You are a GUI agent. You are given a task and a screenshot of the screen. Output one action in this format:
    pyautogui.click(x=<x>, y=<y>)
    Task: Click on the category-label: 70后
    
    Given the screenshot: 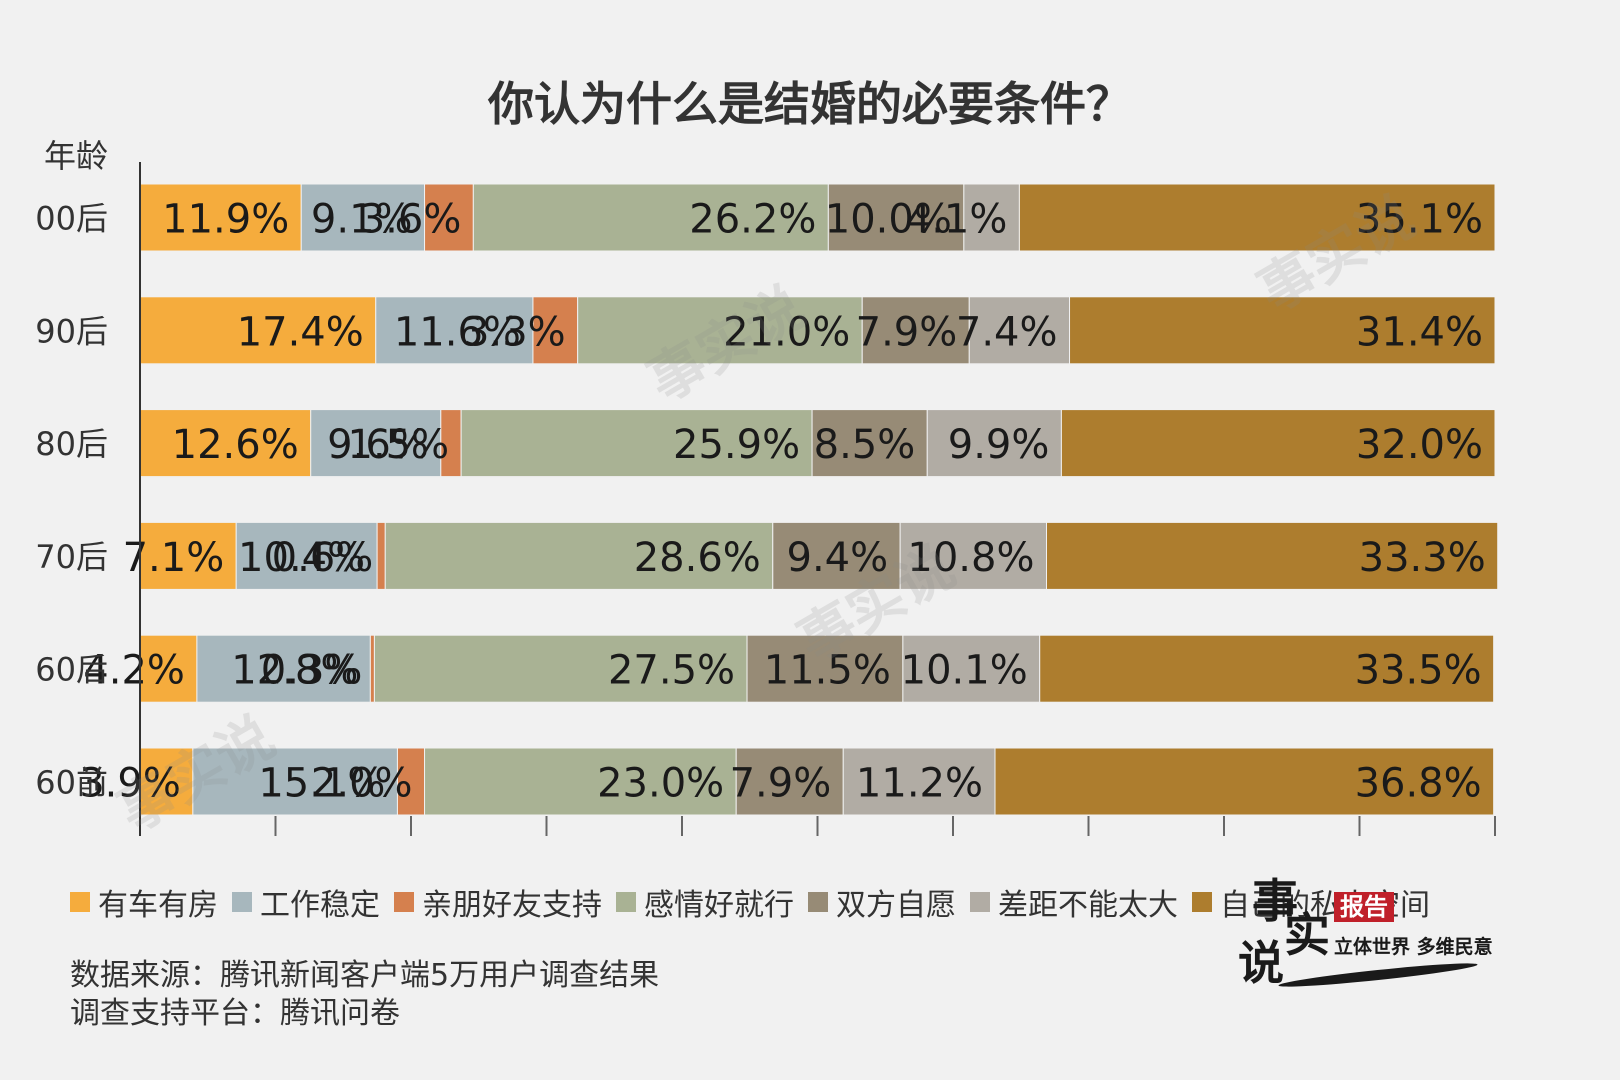 What is the action you would take?
    pyautogui.click(x=71, y=557)
    